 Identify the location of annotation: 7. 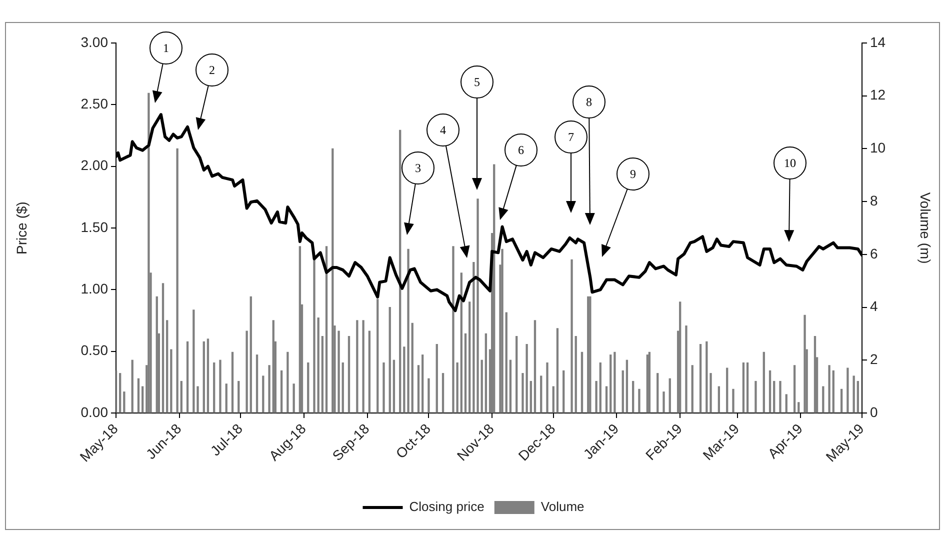
(571, 137).